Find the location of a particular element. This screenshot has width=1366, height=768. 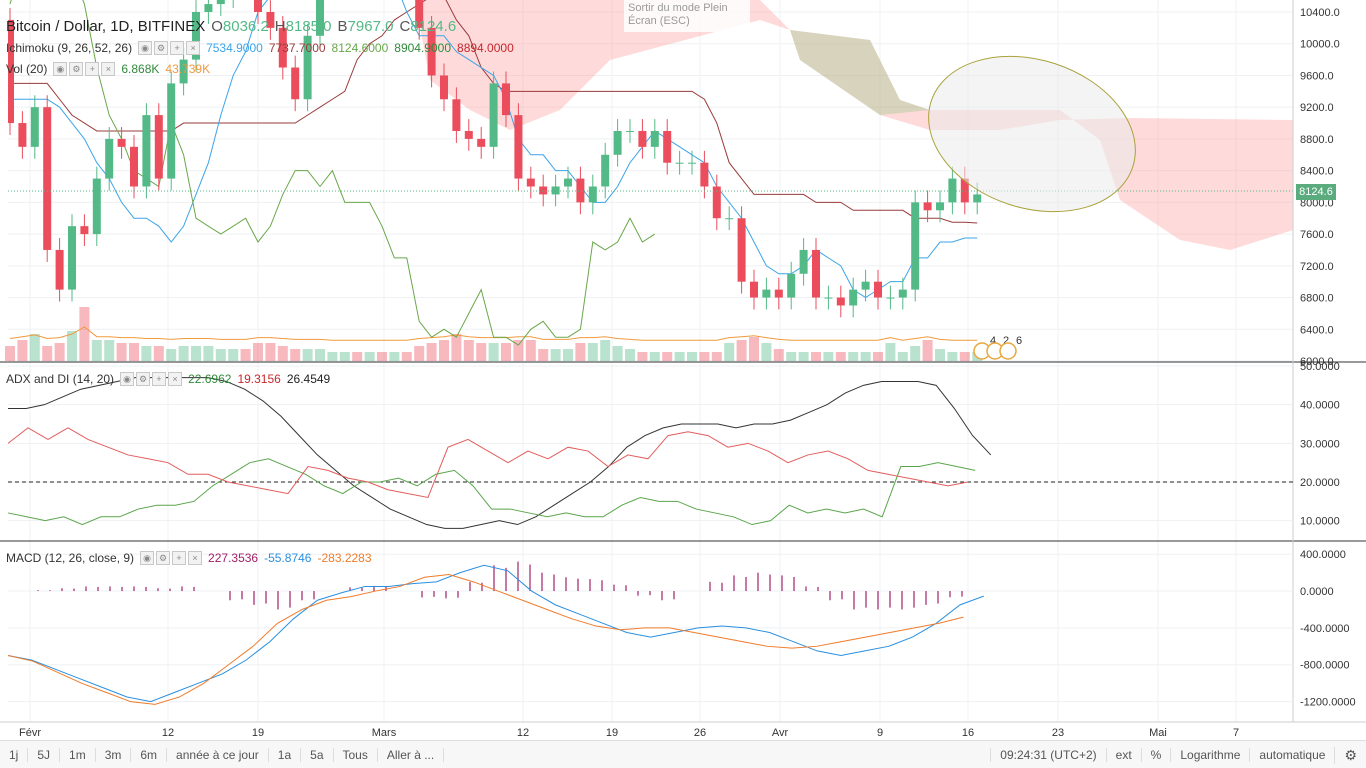

exit-fullscreen-hint: Sortir du mode Plein Écran (ESC) is located at coordinates (687, 16).